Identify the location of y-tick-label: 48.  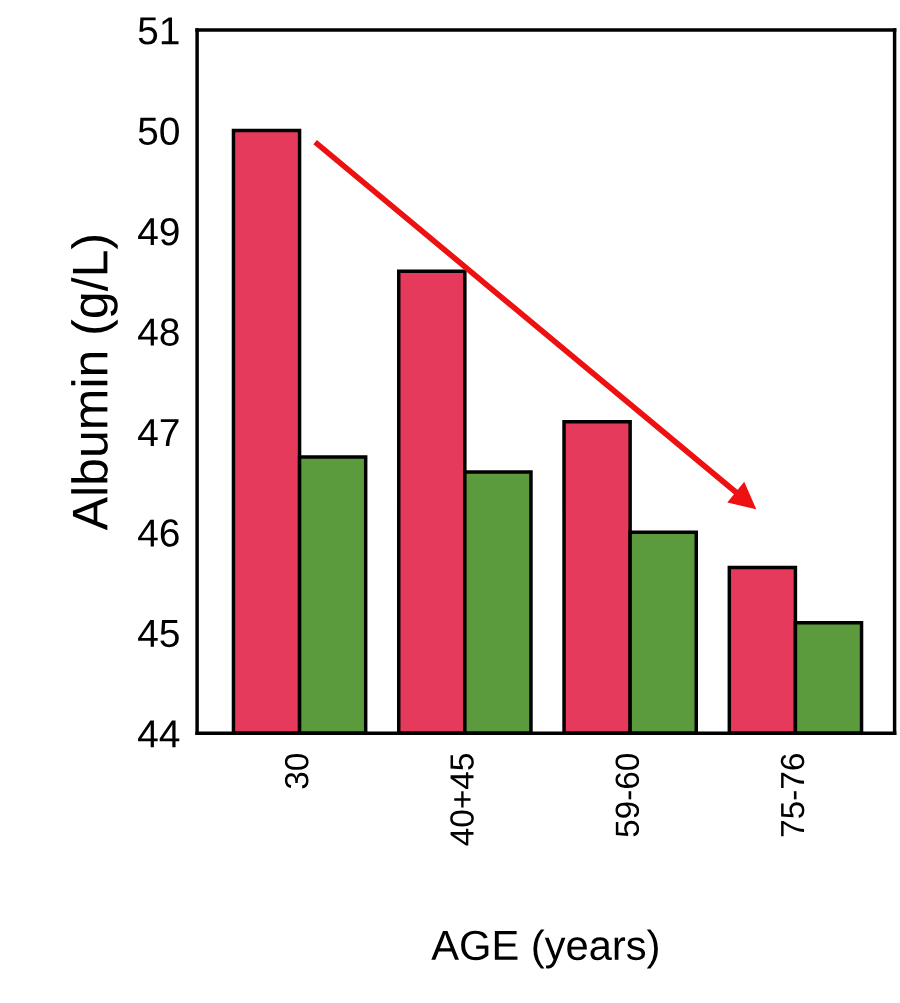
(158, 332).